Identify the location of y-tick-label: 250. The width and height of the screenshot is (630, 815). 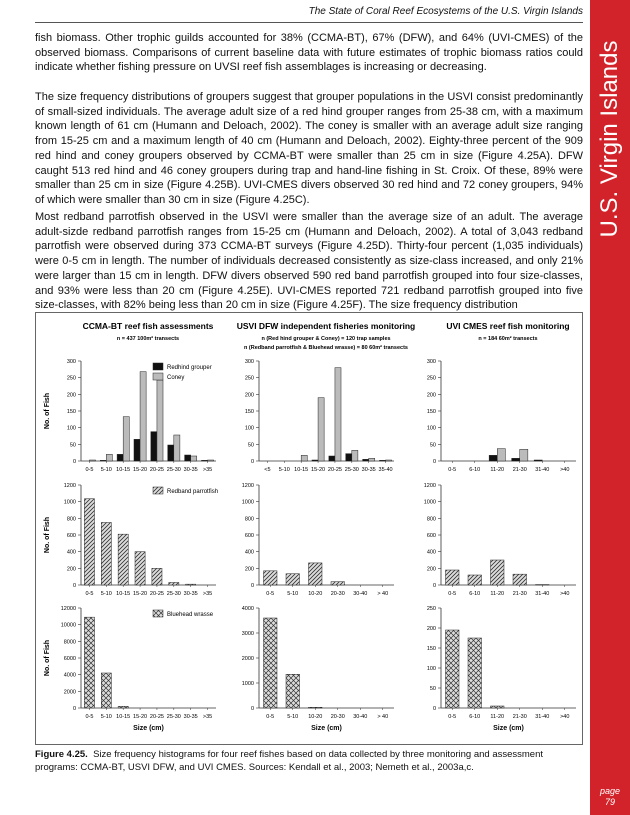
(431, 379).